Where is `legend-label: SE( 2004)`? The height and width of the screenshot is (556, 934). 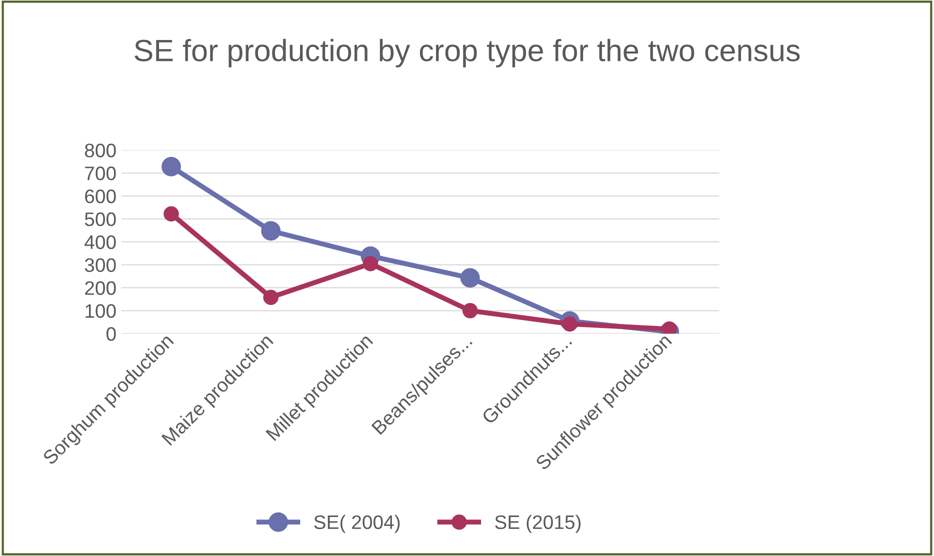
legend-label: SE( 2004) is located at coordinates (357, 523).